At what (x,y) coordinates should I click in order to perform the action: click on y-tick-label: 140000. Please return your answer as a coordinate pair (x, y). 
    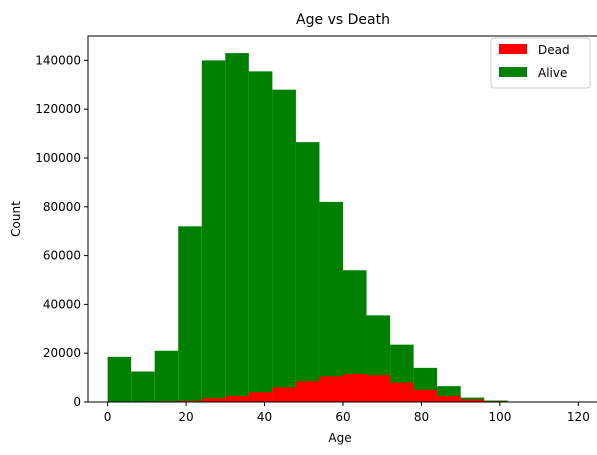
    Looking at the image, I should click on (58, 60).